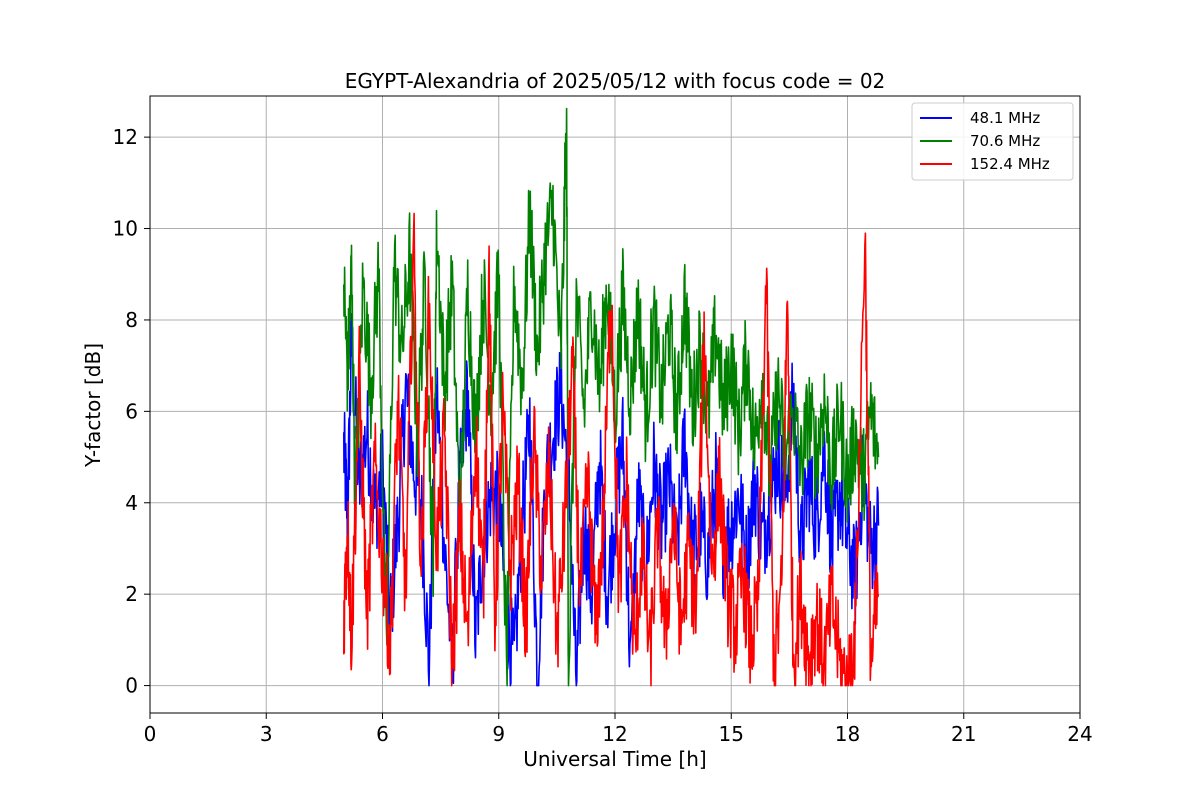 This screenshot has height=800, width=1200. I want to click on y-tick-label: 8, so click(131, 320).